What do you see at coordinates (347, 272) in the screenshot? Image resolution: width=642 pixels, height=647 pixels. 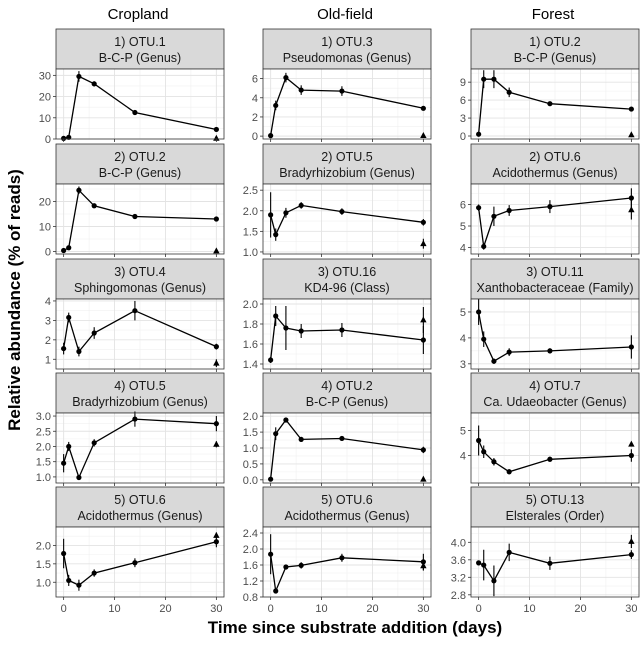 I see `panel-title-line1: 3) OTU.16` at bounding box center [347, 272].